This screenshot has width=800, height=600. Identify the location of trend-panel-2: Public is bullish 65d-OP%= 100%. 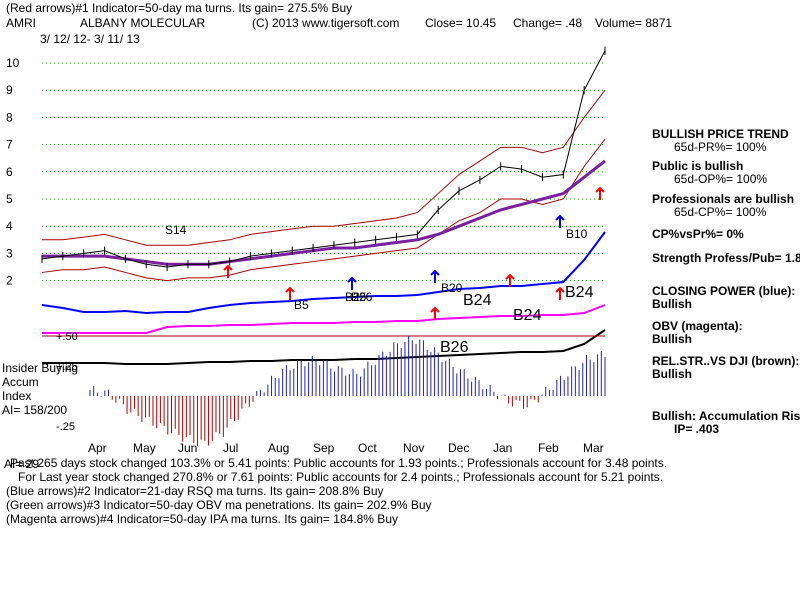
(709, 173).